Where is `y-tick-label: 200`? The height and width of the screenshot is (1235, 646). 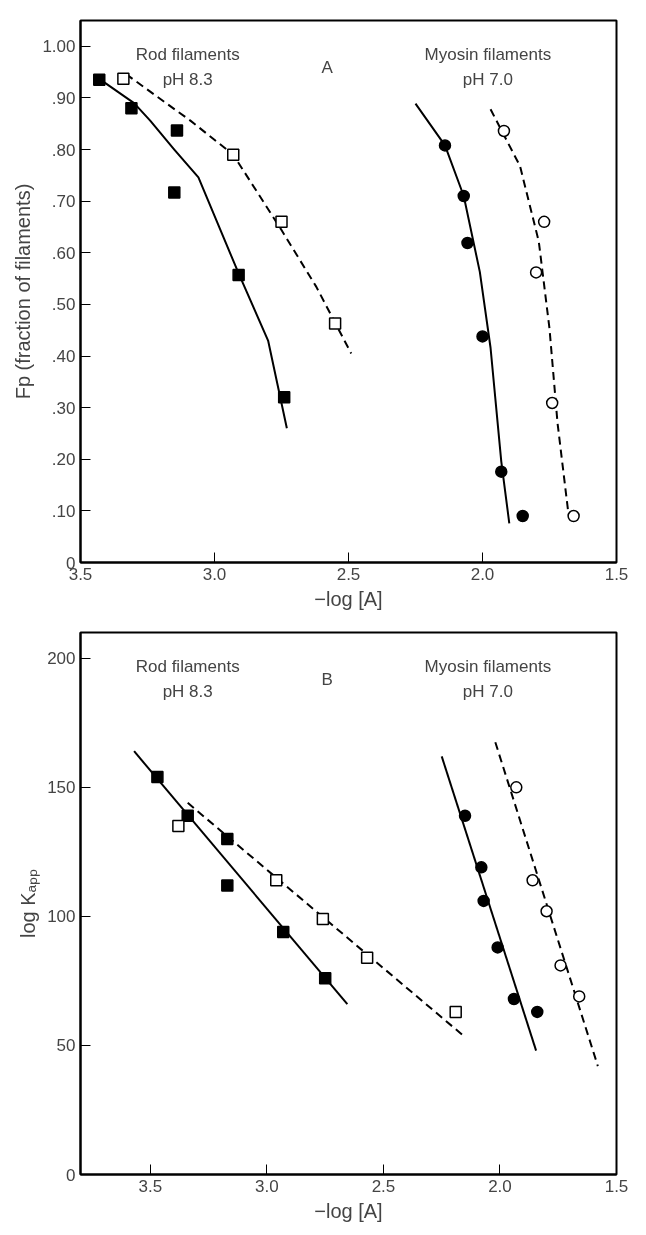 y-tick-label: 200 is located at coordinates (61, 659).